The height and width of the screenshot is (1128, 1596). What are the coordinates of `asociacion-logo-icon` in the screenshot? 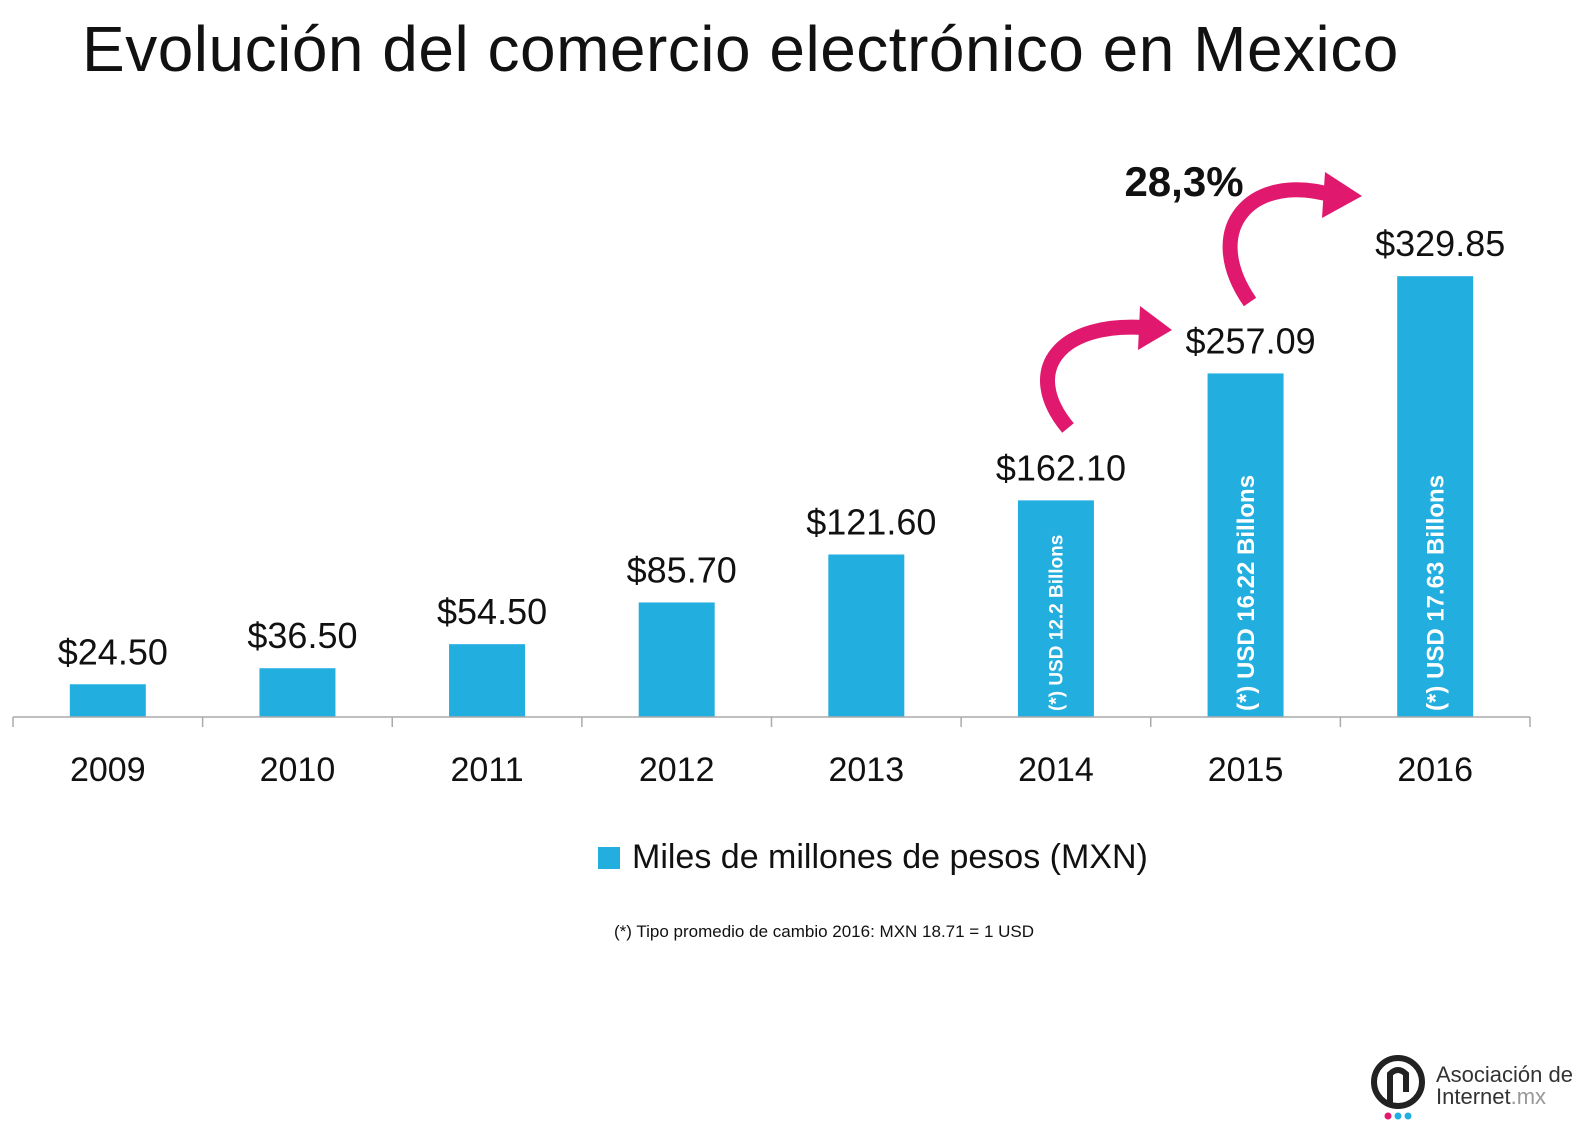 It's located at (1398, 1086).